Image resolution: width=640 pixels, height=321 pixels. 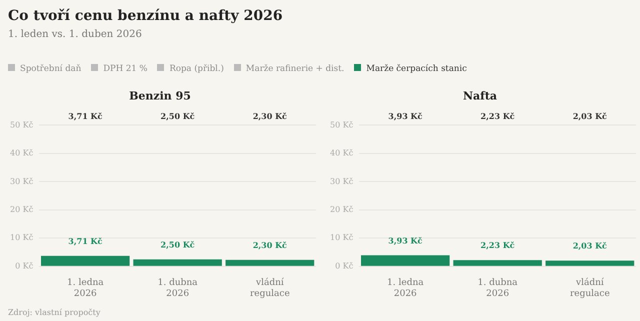 I want to click on text: 2,30 Kč, so click(x=270, y=116).